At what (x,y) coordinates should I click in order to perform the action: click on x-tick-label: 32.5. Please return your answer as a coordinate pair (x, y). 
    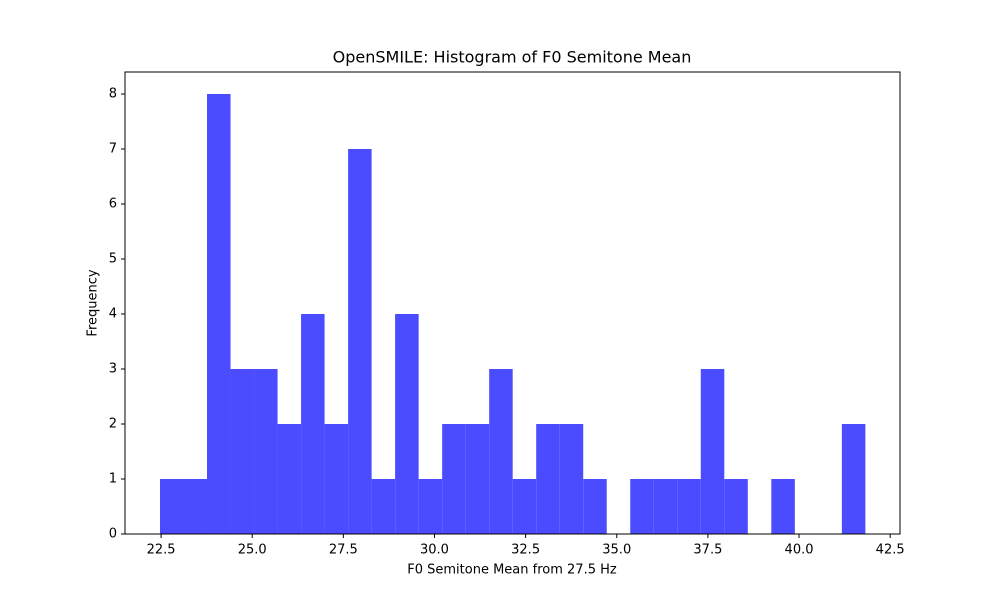
    Looking at the image, I should click on (525, 550).